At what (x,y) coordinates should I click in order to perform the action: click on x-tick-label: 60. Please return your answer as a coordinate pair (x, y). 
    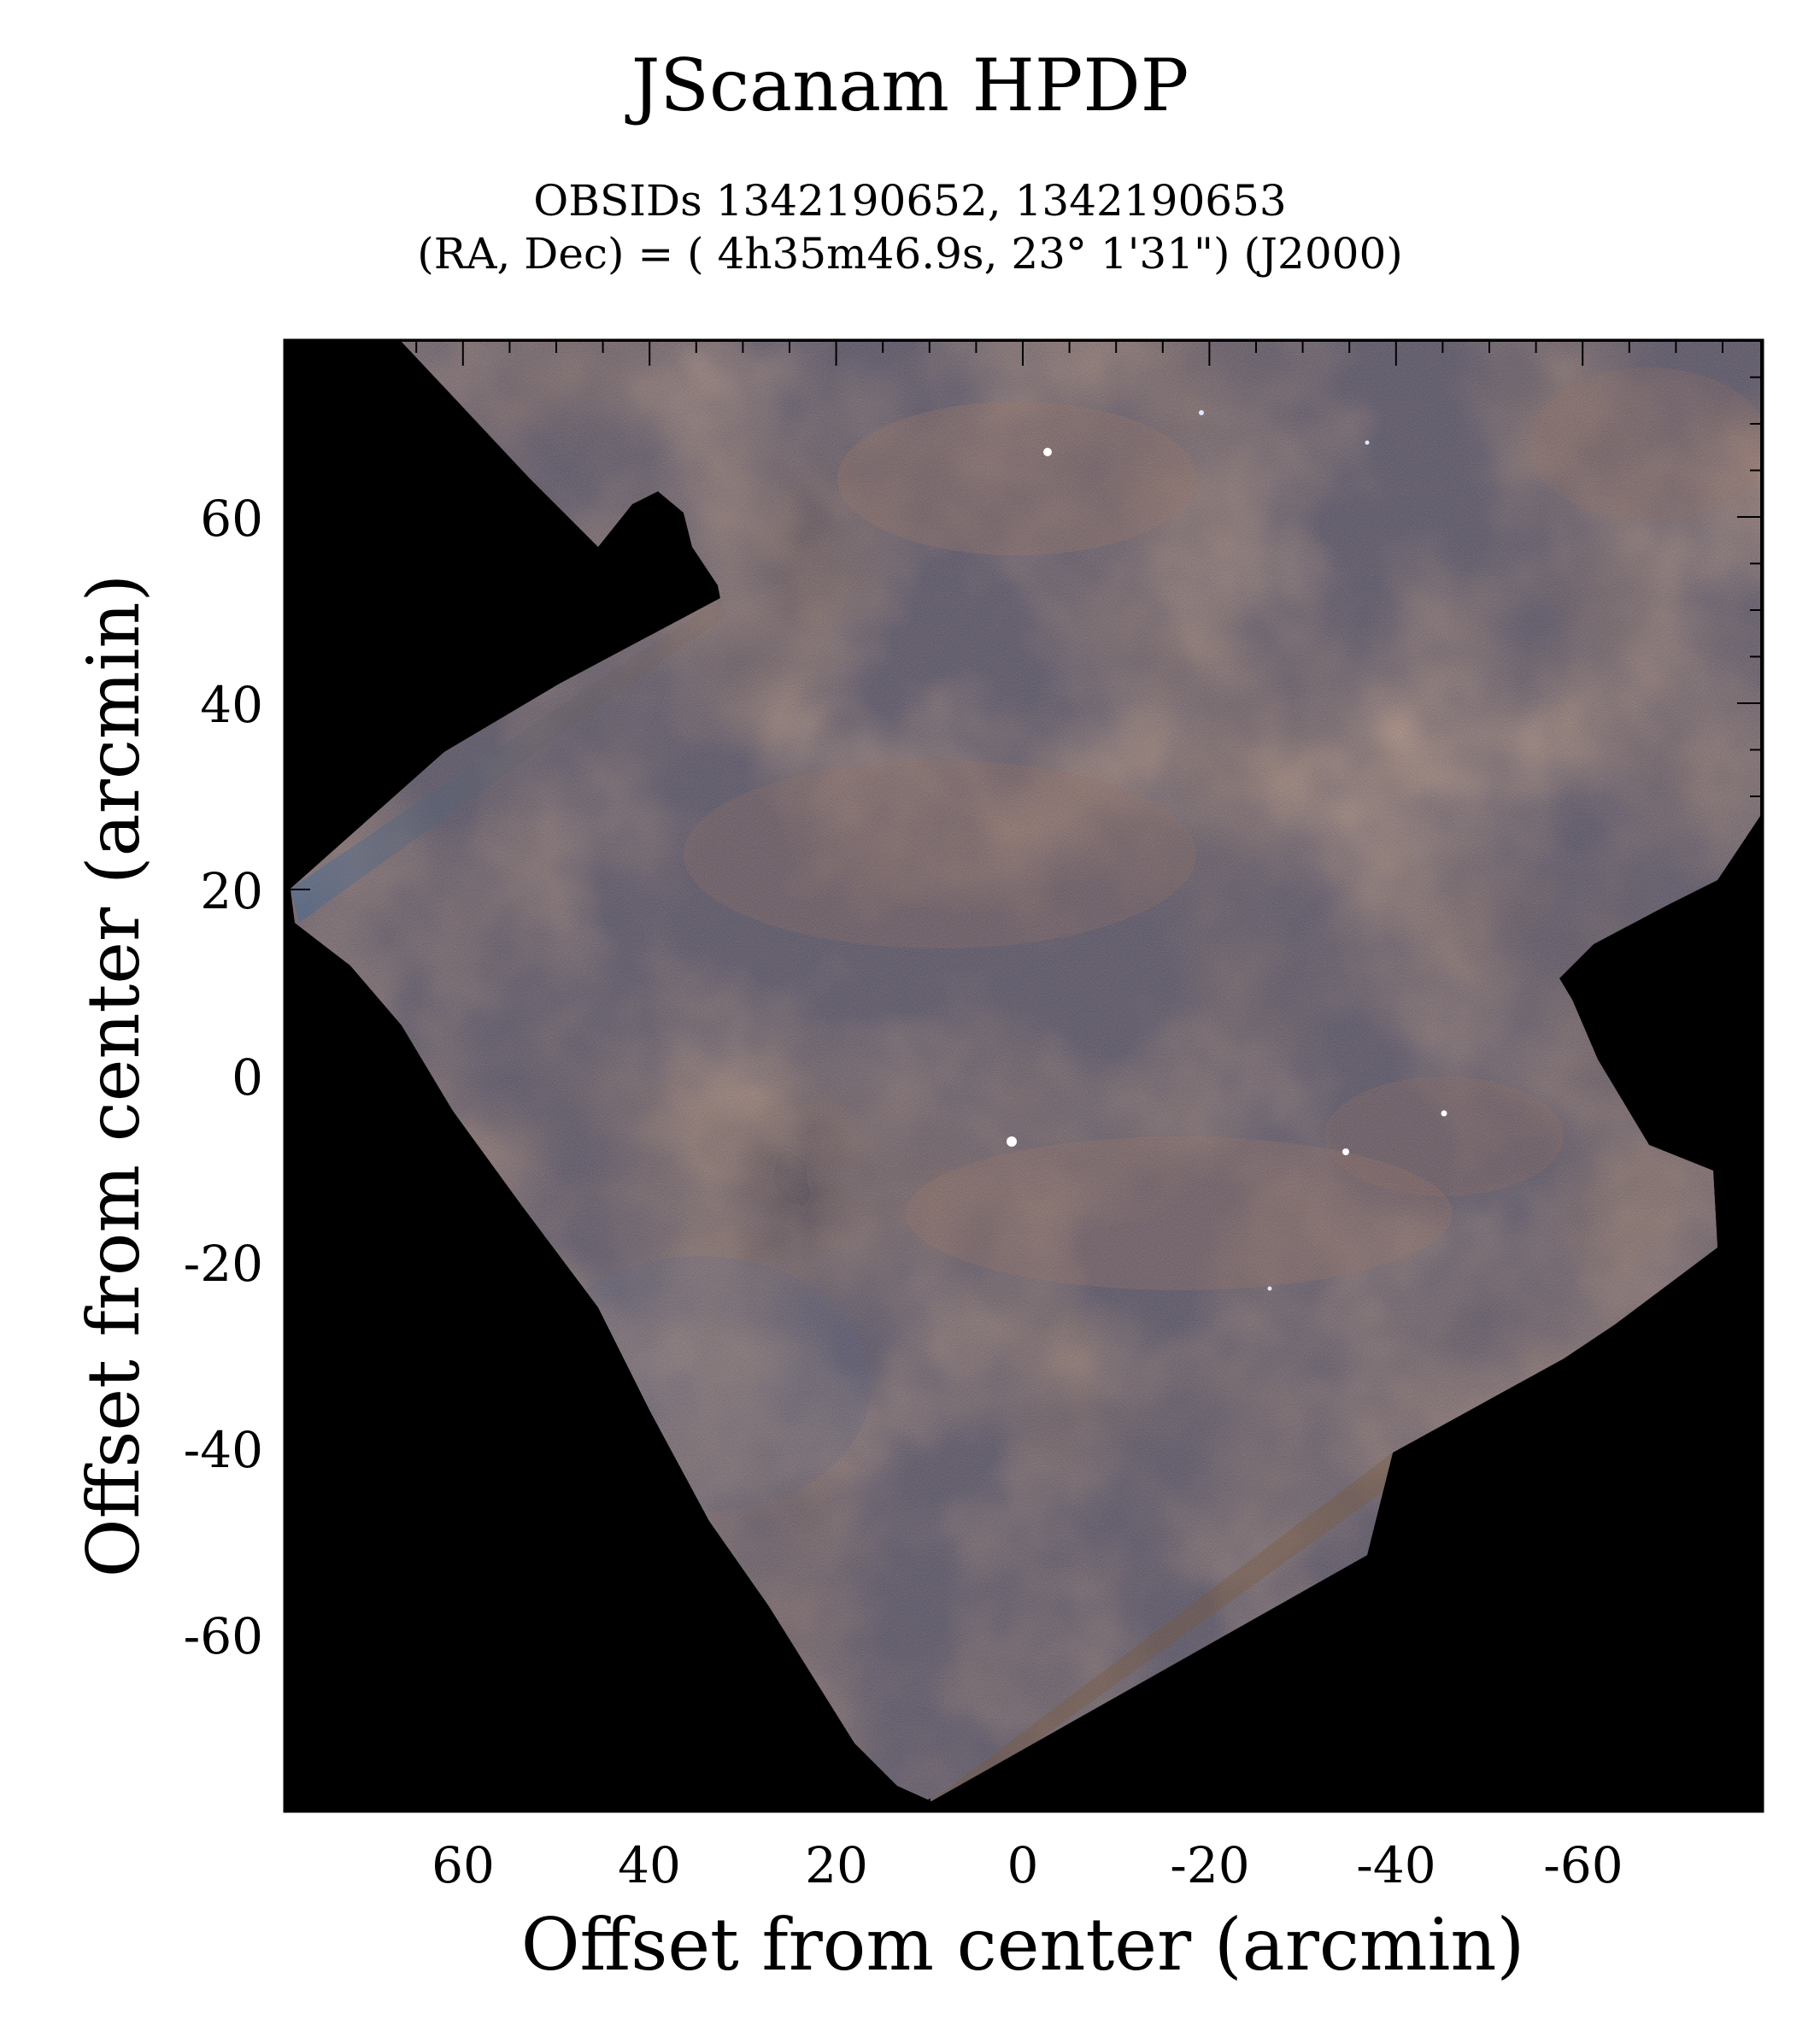
    Looking at the image, I should click on (464, 1865).